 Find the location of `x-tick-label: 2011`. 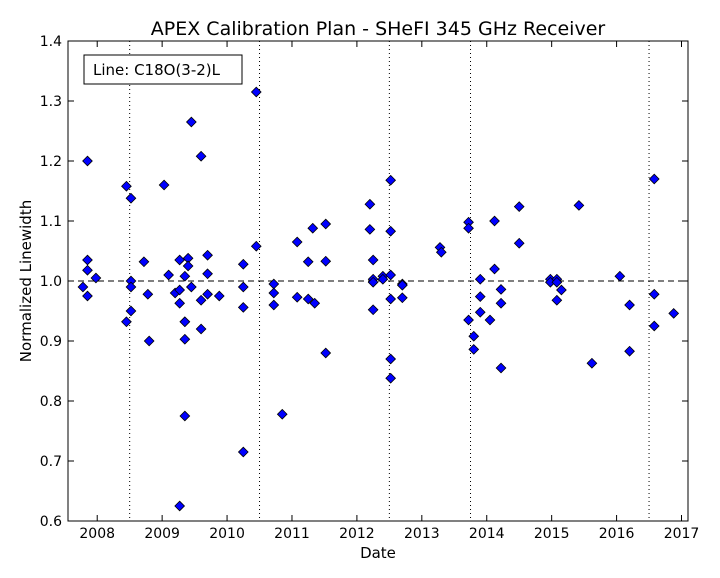

x-tick-label: 2011 is located at coordinates (292, 534).